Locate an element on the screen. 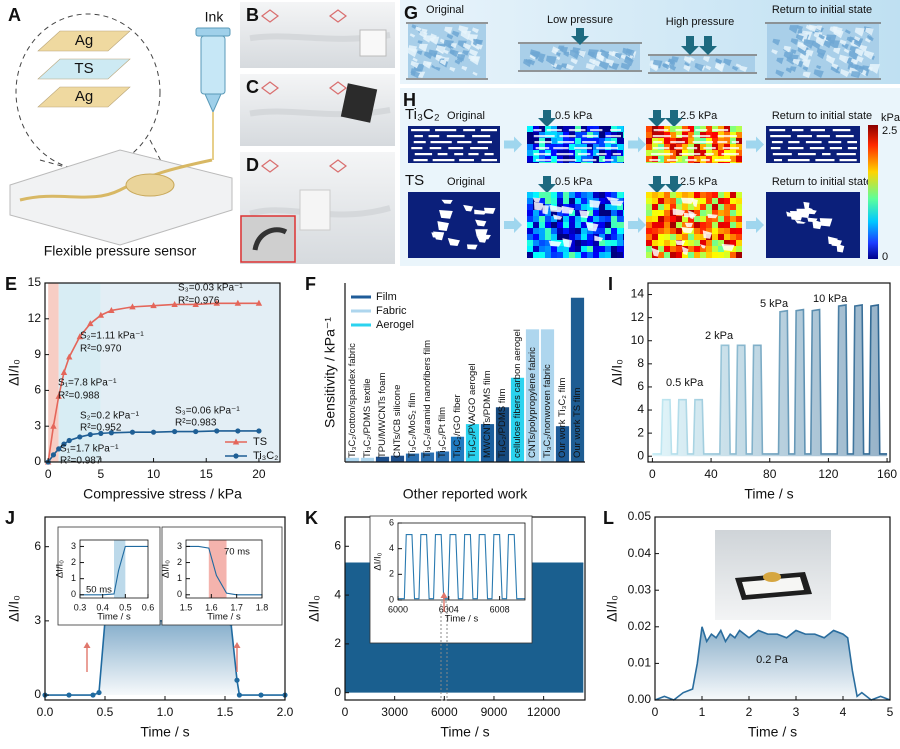  x-tick-label: 1 is located at coordinates (702, 712).